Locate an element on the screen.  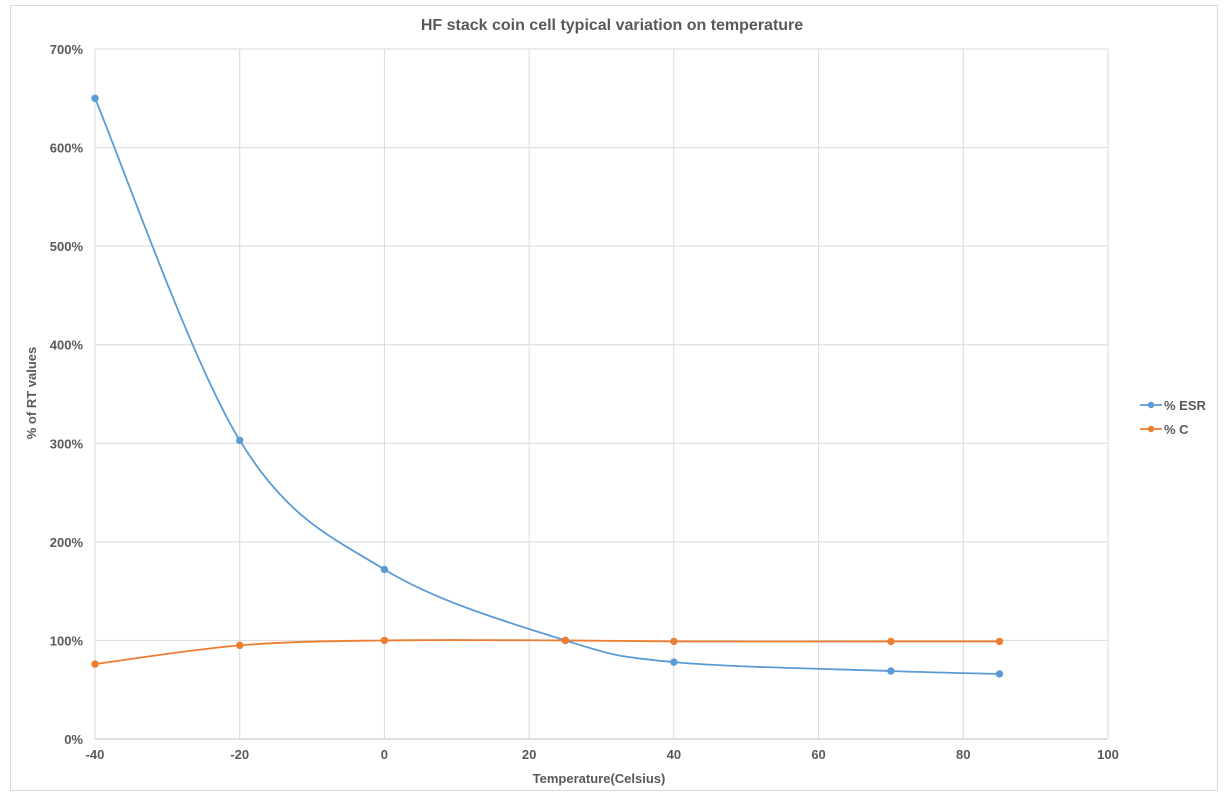
legend-marker-esr is located at coordinates (1151, 405).